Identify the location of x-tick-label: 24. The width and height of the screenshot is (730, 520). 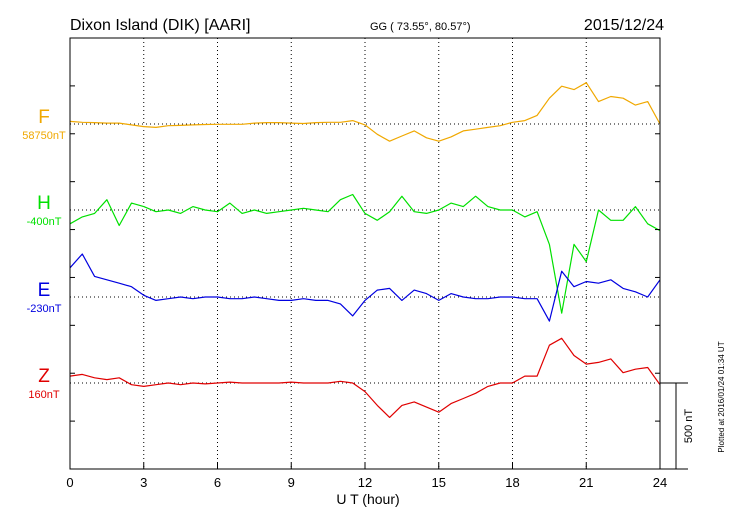
(660, 482).